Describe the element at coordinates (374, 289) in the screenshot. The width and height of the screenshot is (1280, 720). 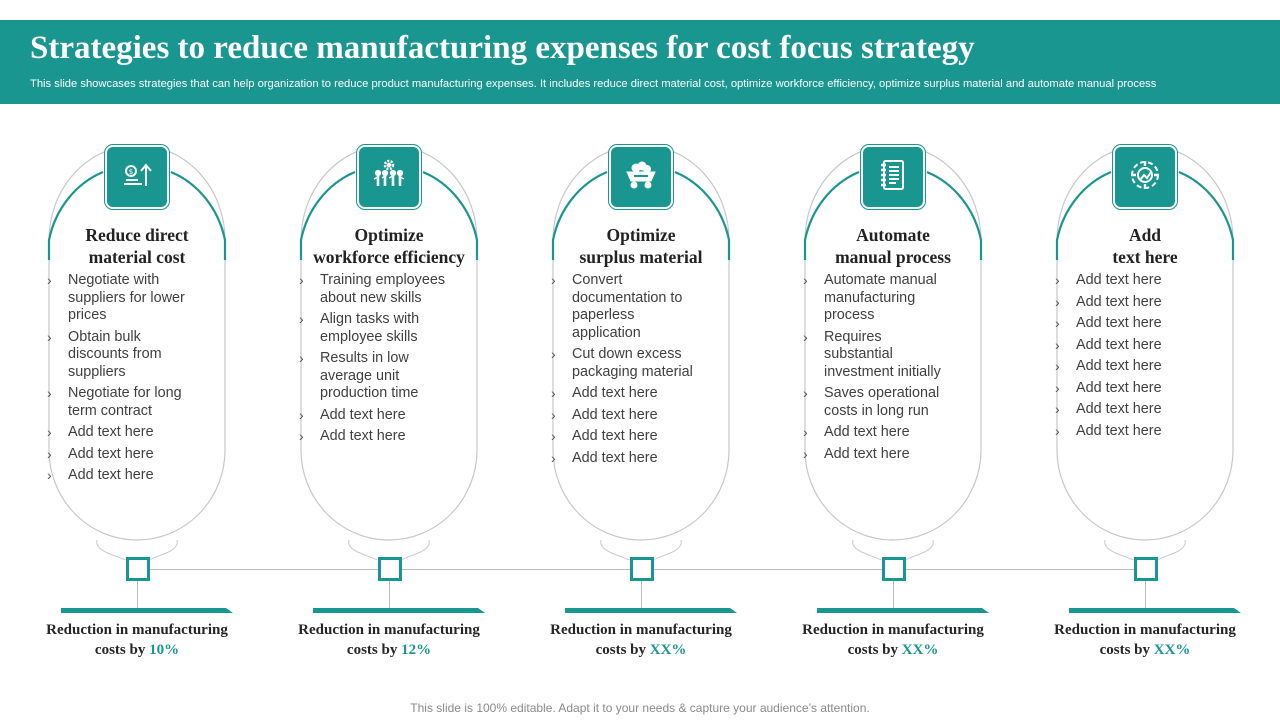
I see `bullet-item: › Training employees about new skills` at that location.